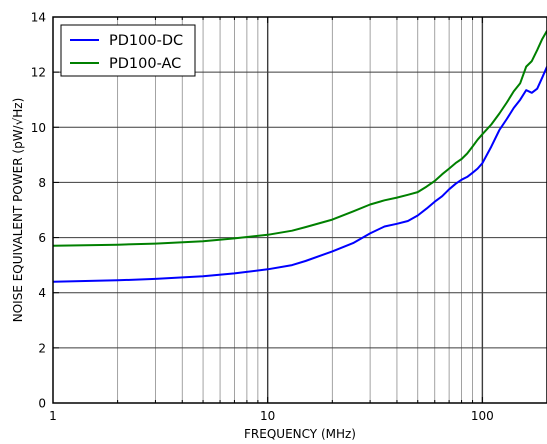  I want to click on x-axis-title: FREQUENCY (MHz), so click(300, 434).